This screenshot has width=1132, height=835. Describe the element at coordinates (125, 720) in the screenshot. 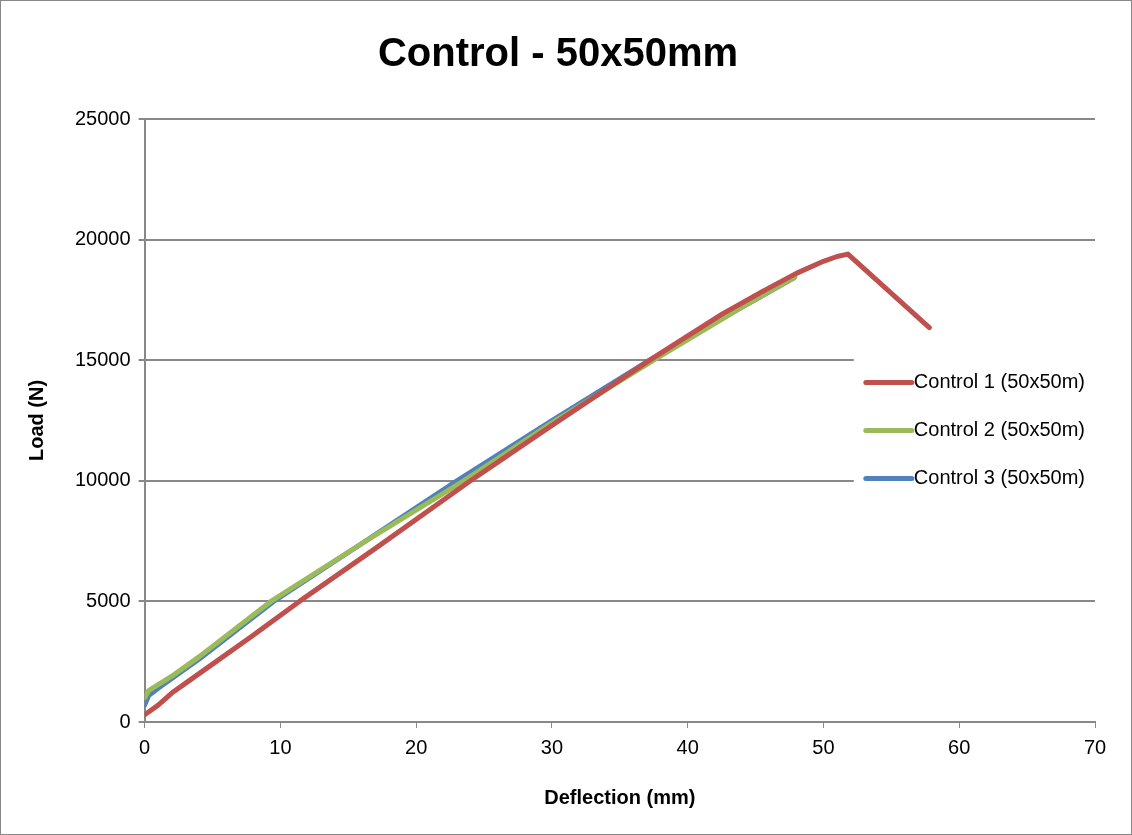

I see `y-tick-label: 0` at that location.